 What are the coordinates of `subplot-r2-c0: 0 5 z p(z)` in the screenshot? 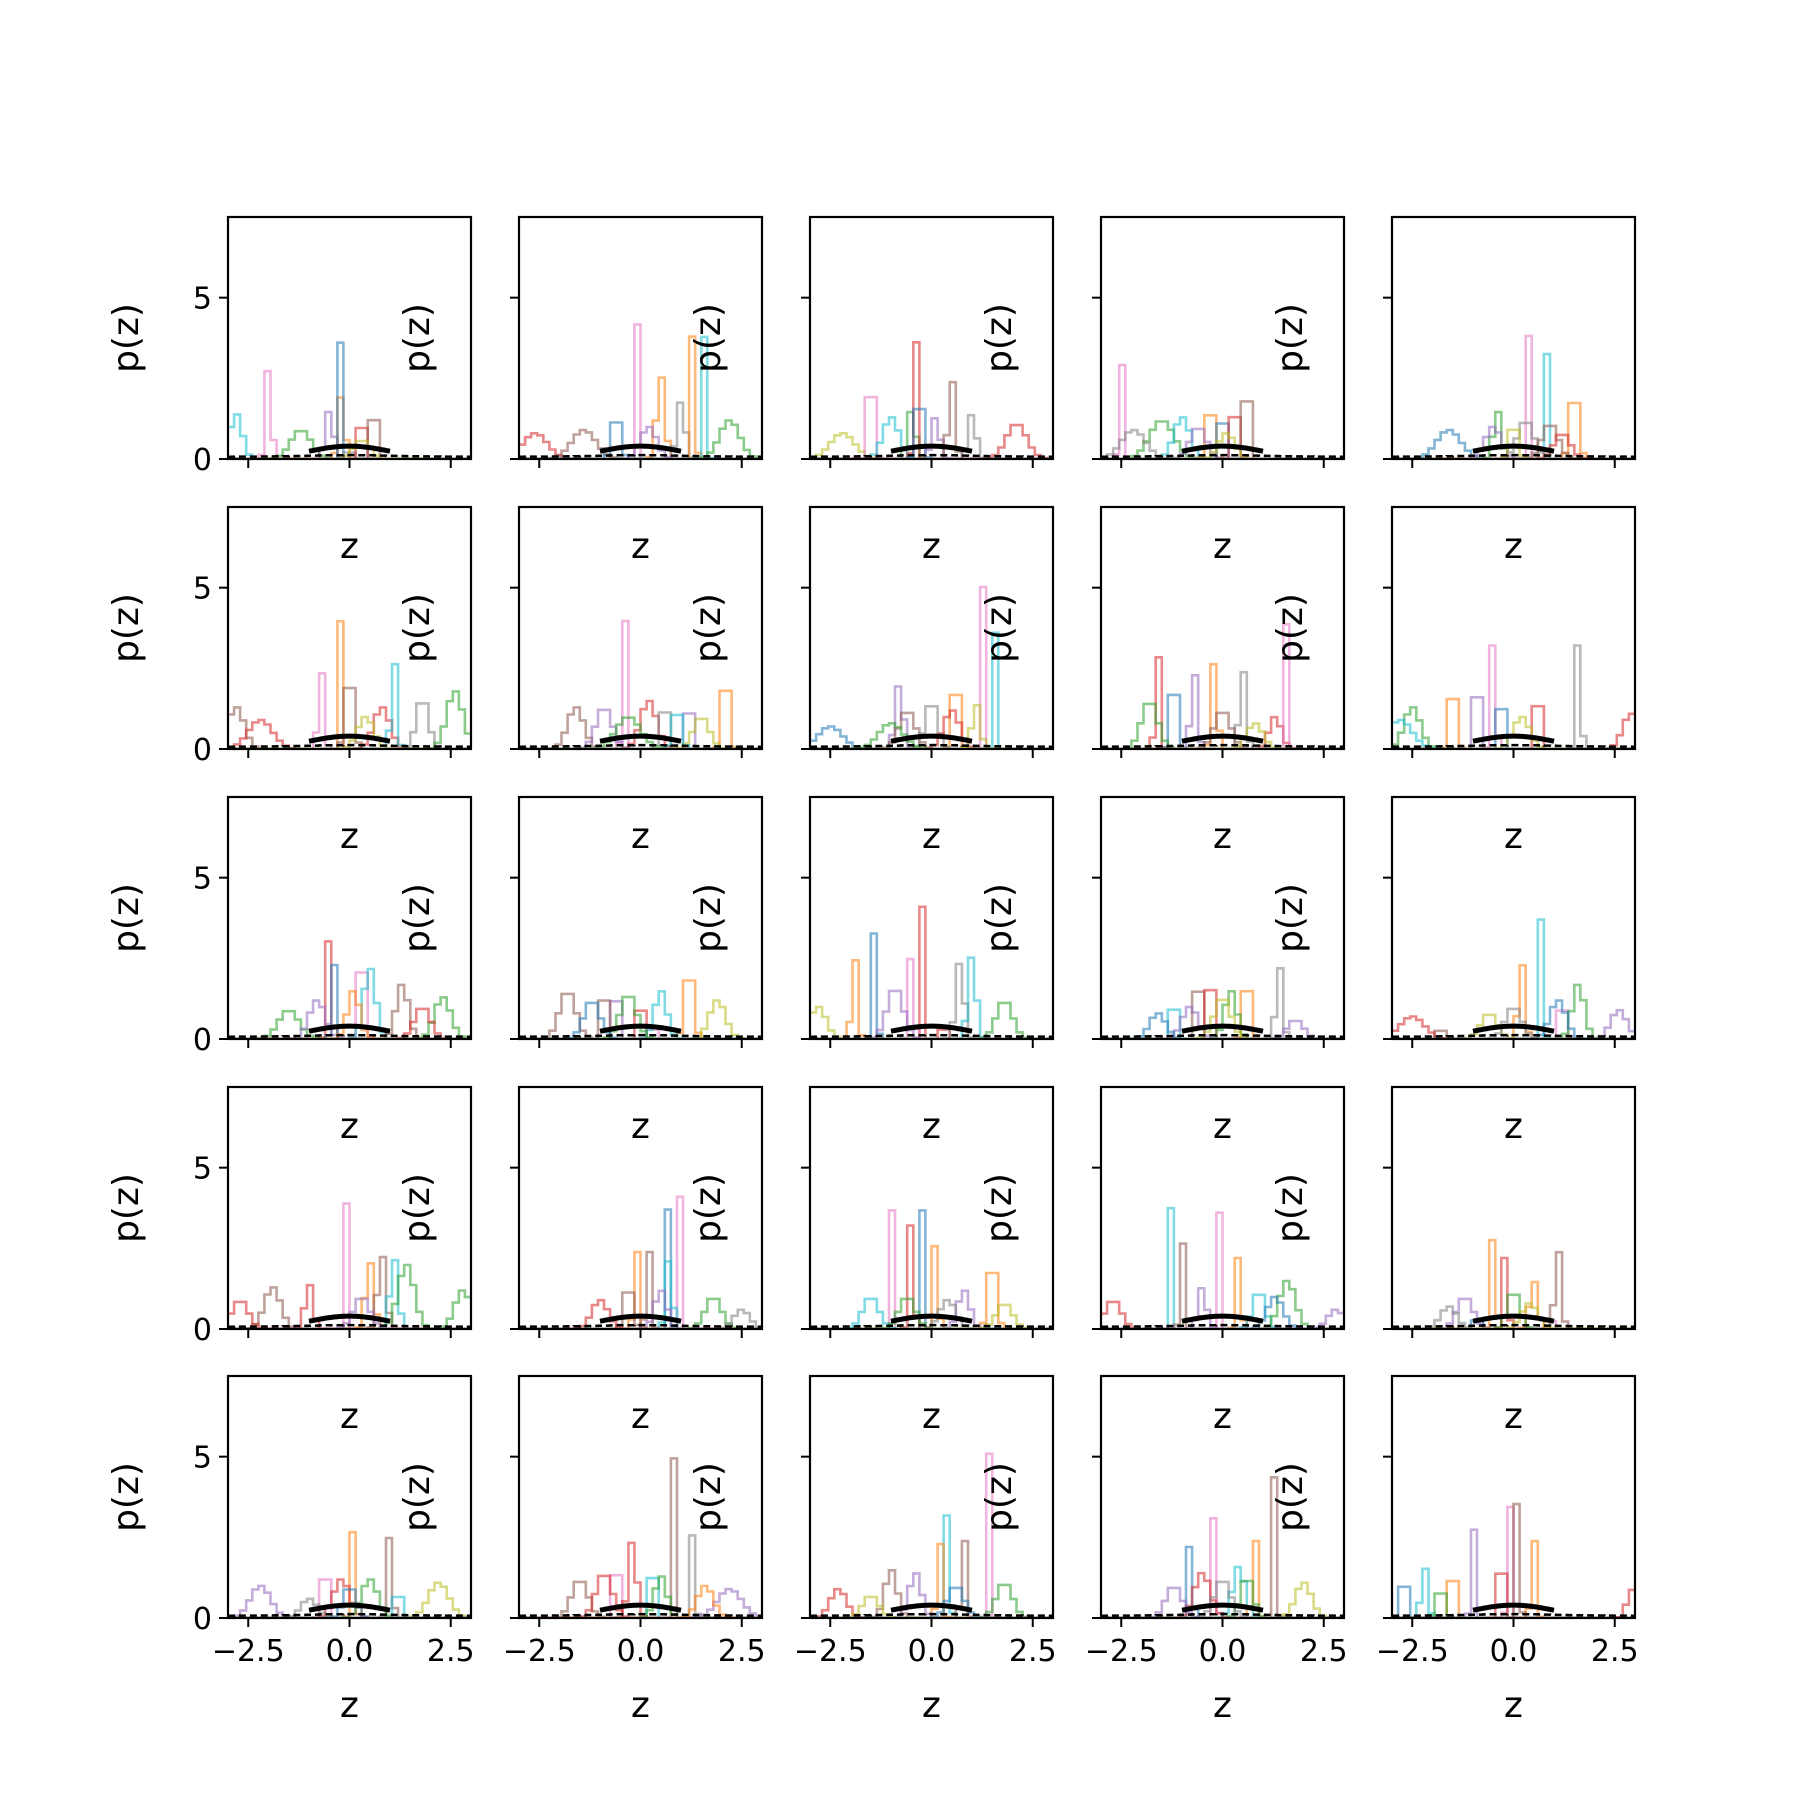 It's located at (289, 971).